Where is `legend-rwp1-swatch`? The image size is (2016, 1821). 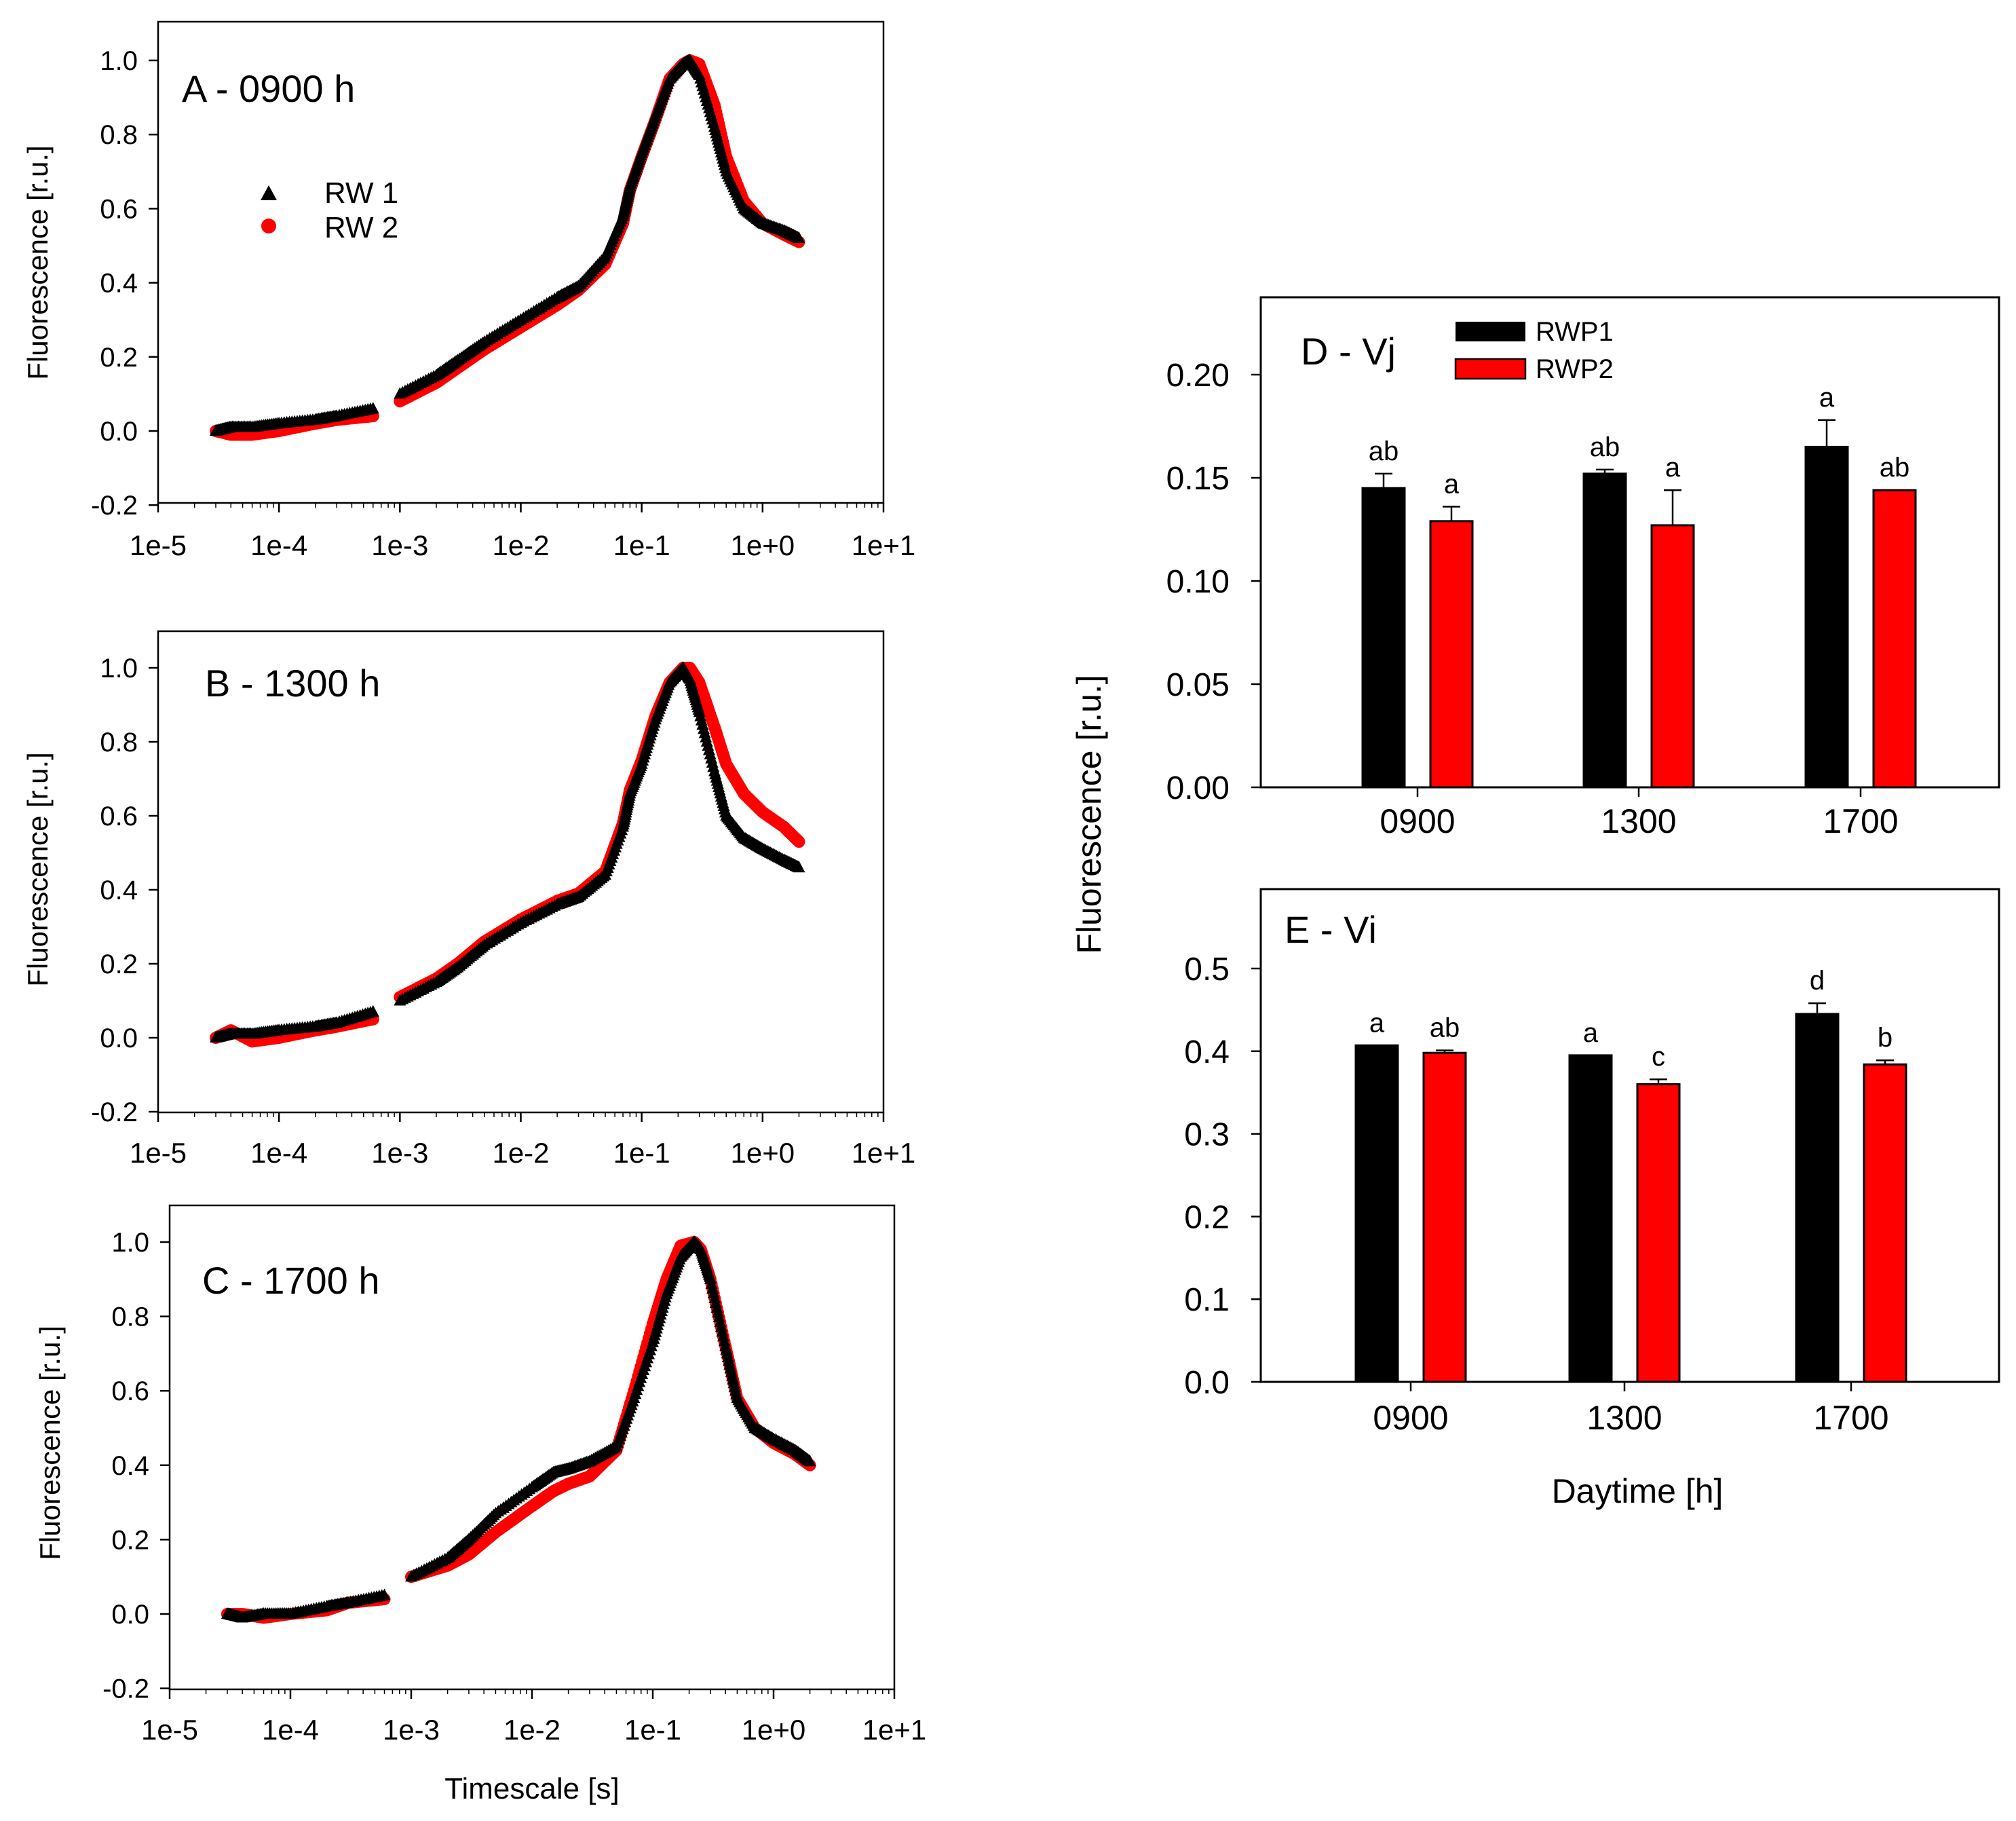
legend-rwp1-swatch is located at coordinates (1491, 331).